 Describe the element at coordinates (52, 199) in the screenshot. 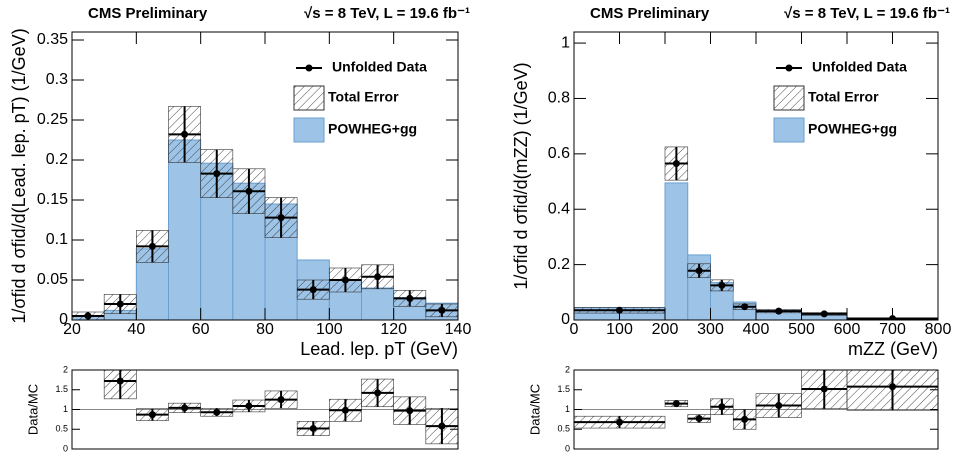

I see `y-tick-label: 0.15` at that location.